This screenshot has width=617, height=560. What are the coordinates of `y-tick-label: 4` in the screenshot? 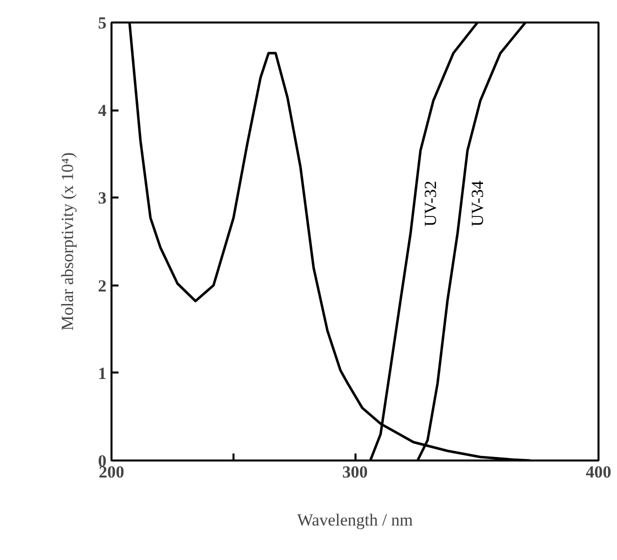 It's located at (102, 110).